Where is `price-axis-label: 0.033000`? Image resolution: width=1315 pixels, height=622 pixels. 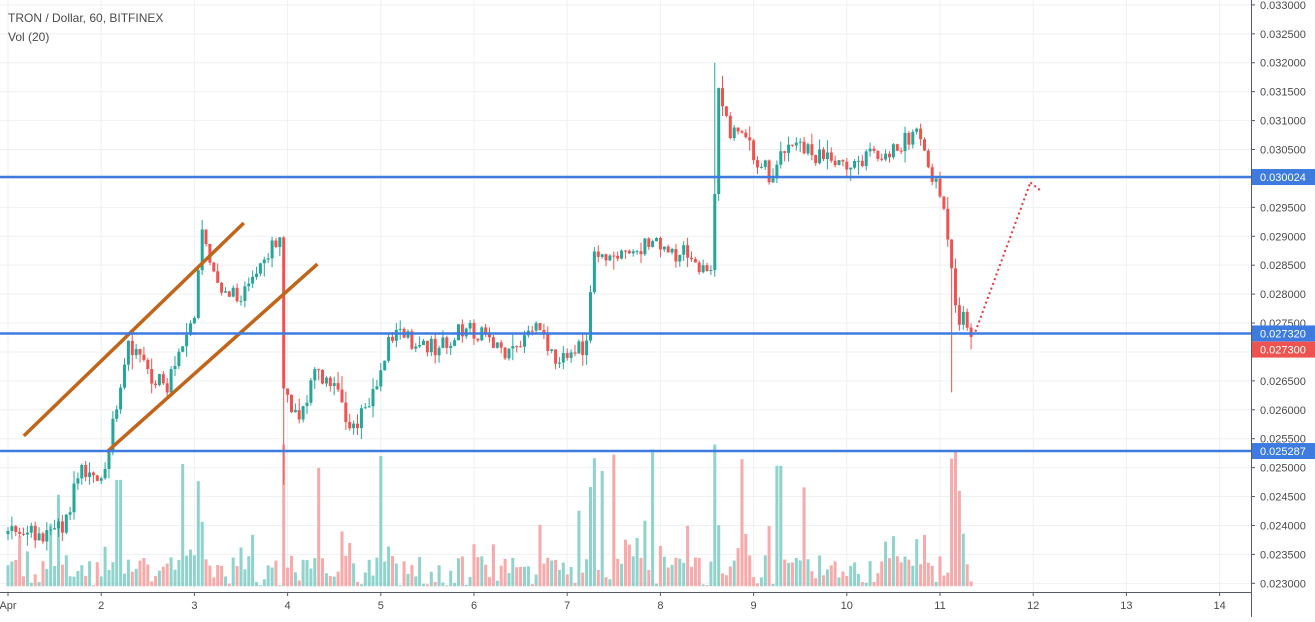
price-axis-label: 0.033000 is located at coordinates (1283, 6).